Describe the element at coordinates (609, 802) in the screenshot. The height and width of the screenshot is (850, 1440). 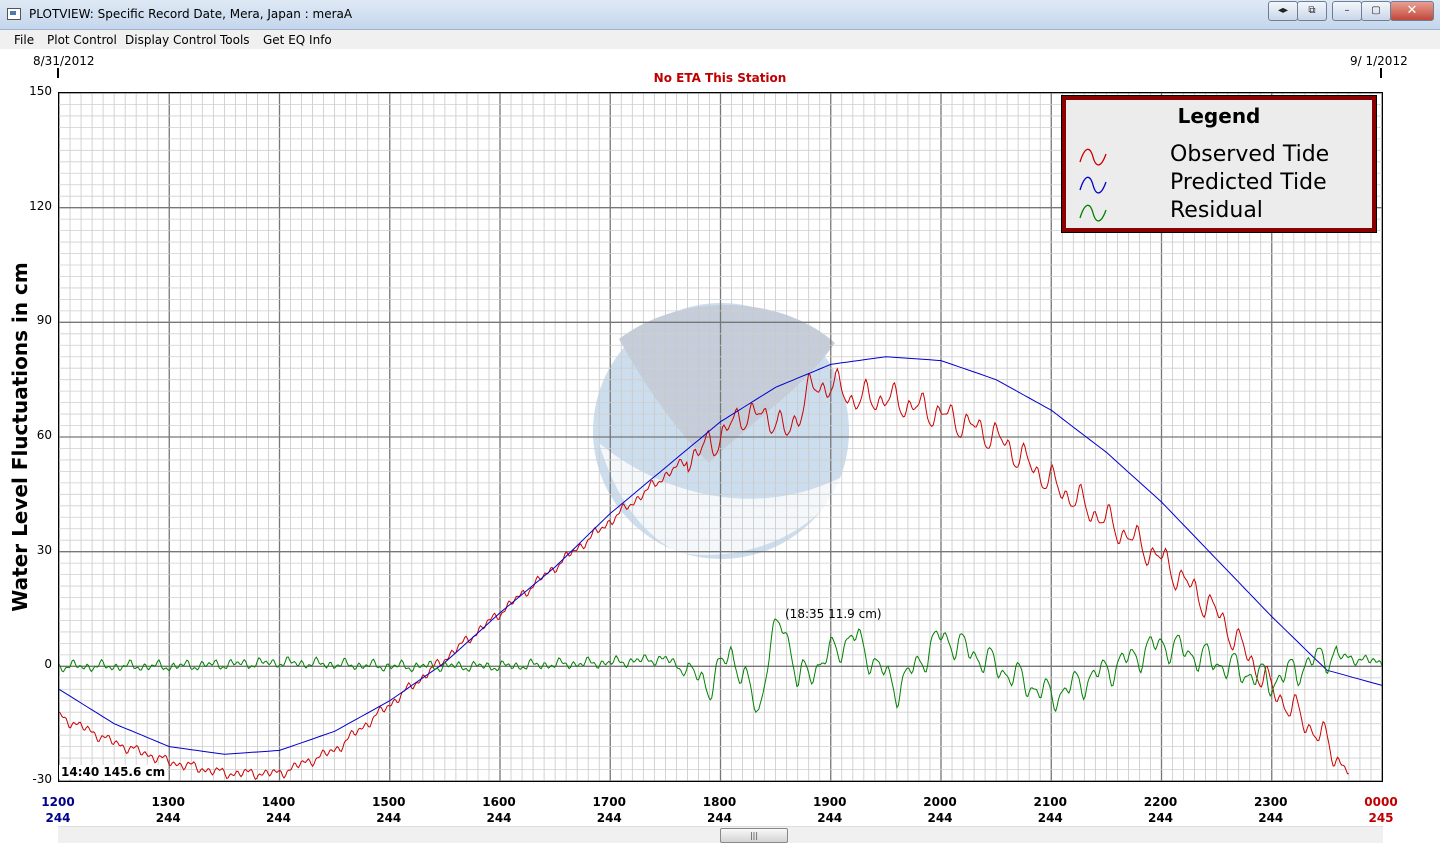
I see `x-tick-time: 1700` at that location.